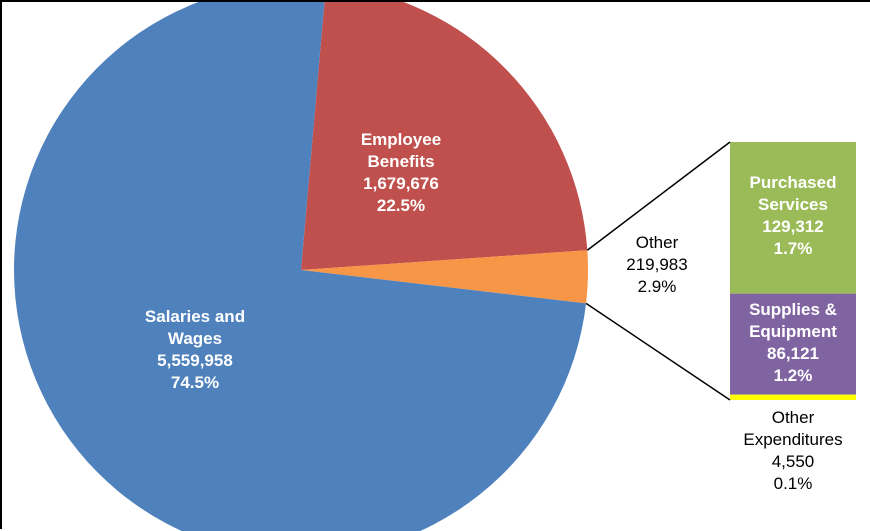 This screenshot has height=531, width=870. Describe the element at coordinates (658, 196) in the screenshot. I see `connector-line-upper` at that location.